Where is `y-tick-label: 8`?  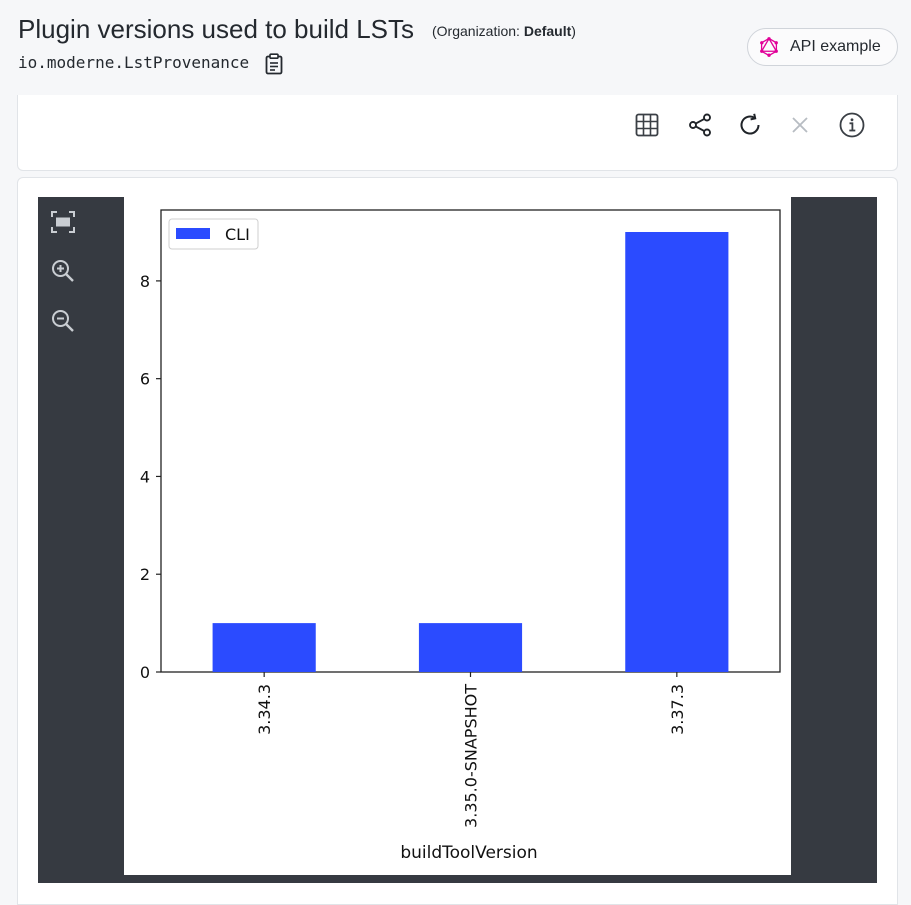 y-tick-label: 8 is located at coordinates (145, 281).